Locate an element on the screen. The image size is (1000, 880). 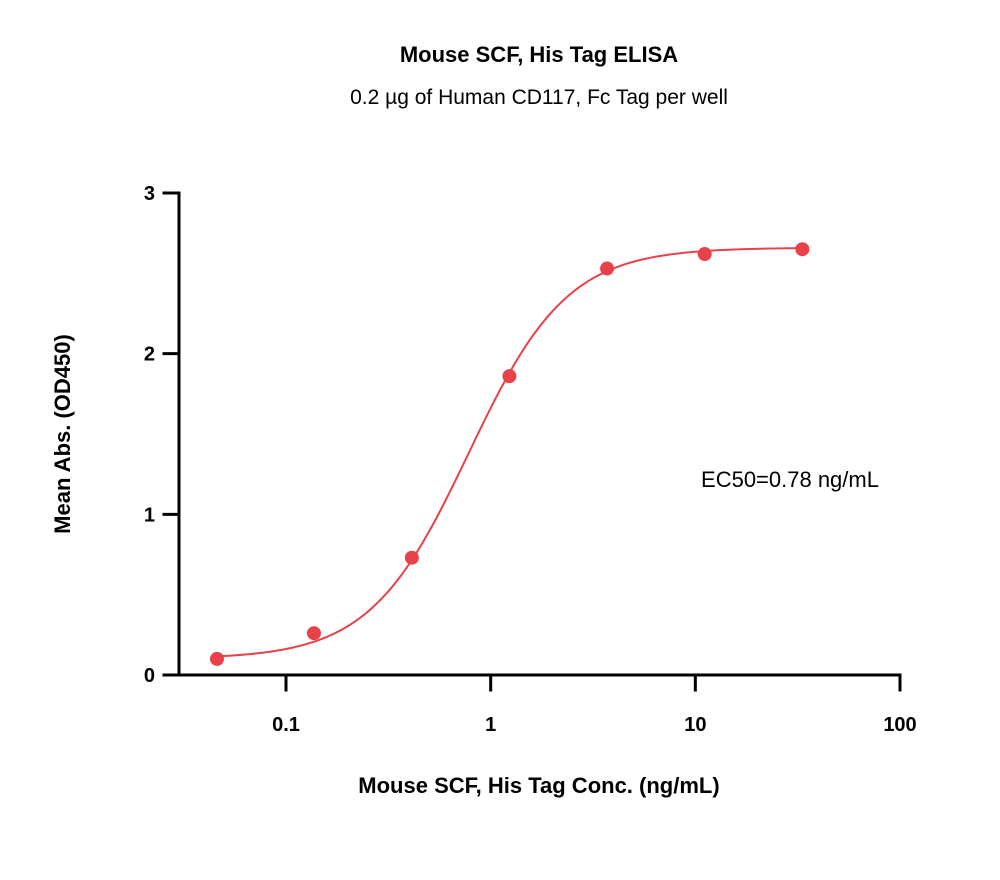
y-tick-label: 1 is located at coordinates (149, 515).